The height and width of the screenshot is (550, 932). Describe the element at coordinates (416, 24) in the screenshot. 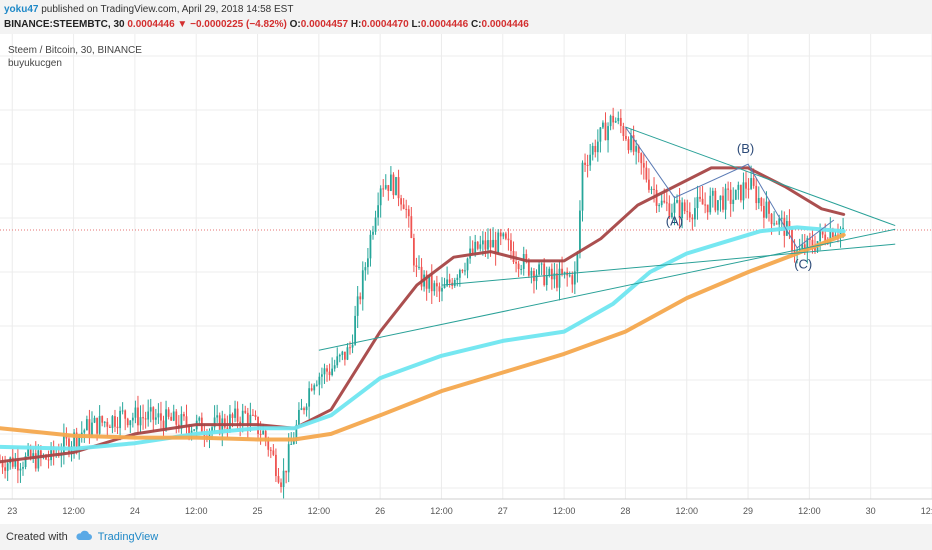

I see `low-label: L:` at that location.